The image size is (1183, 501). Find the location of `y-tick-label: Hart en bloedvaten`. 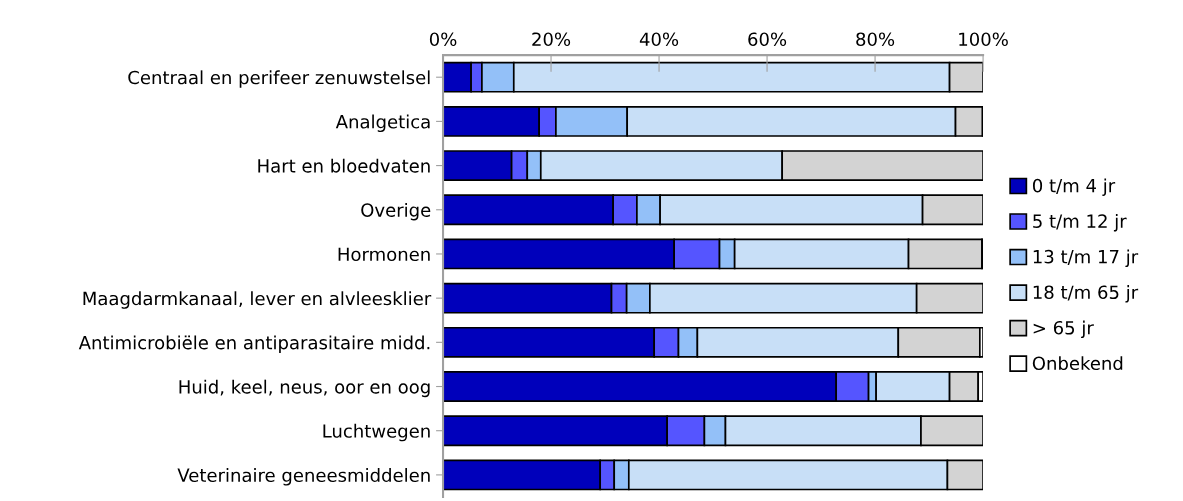

y-tick-label: Hart en bloedvaten is located at coordinates (344, 165).